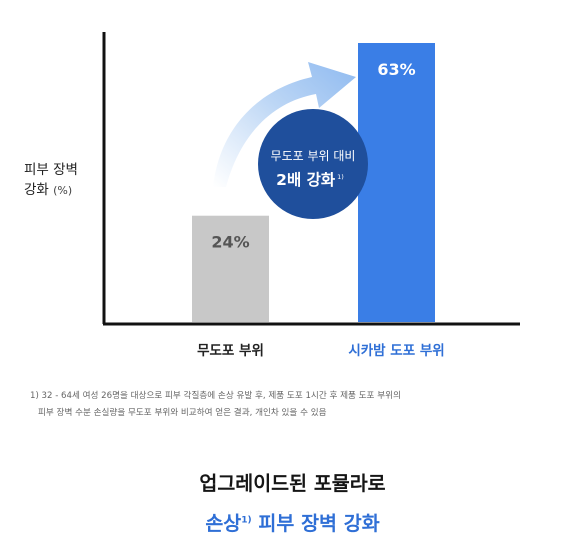 This screenshot has width=585, height=542. What do you see at coordinates (340, 177) in the screenshot?
I see `callout-sup: 1)` at bounding box center [340, 177].